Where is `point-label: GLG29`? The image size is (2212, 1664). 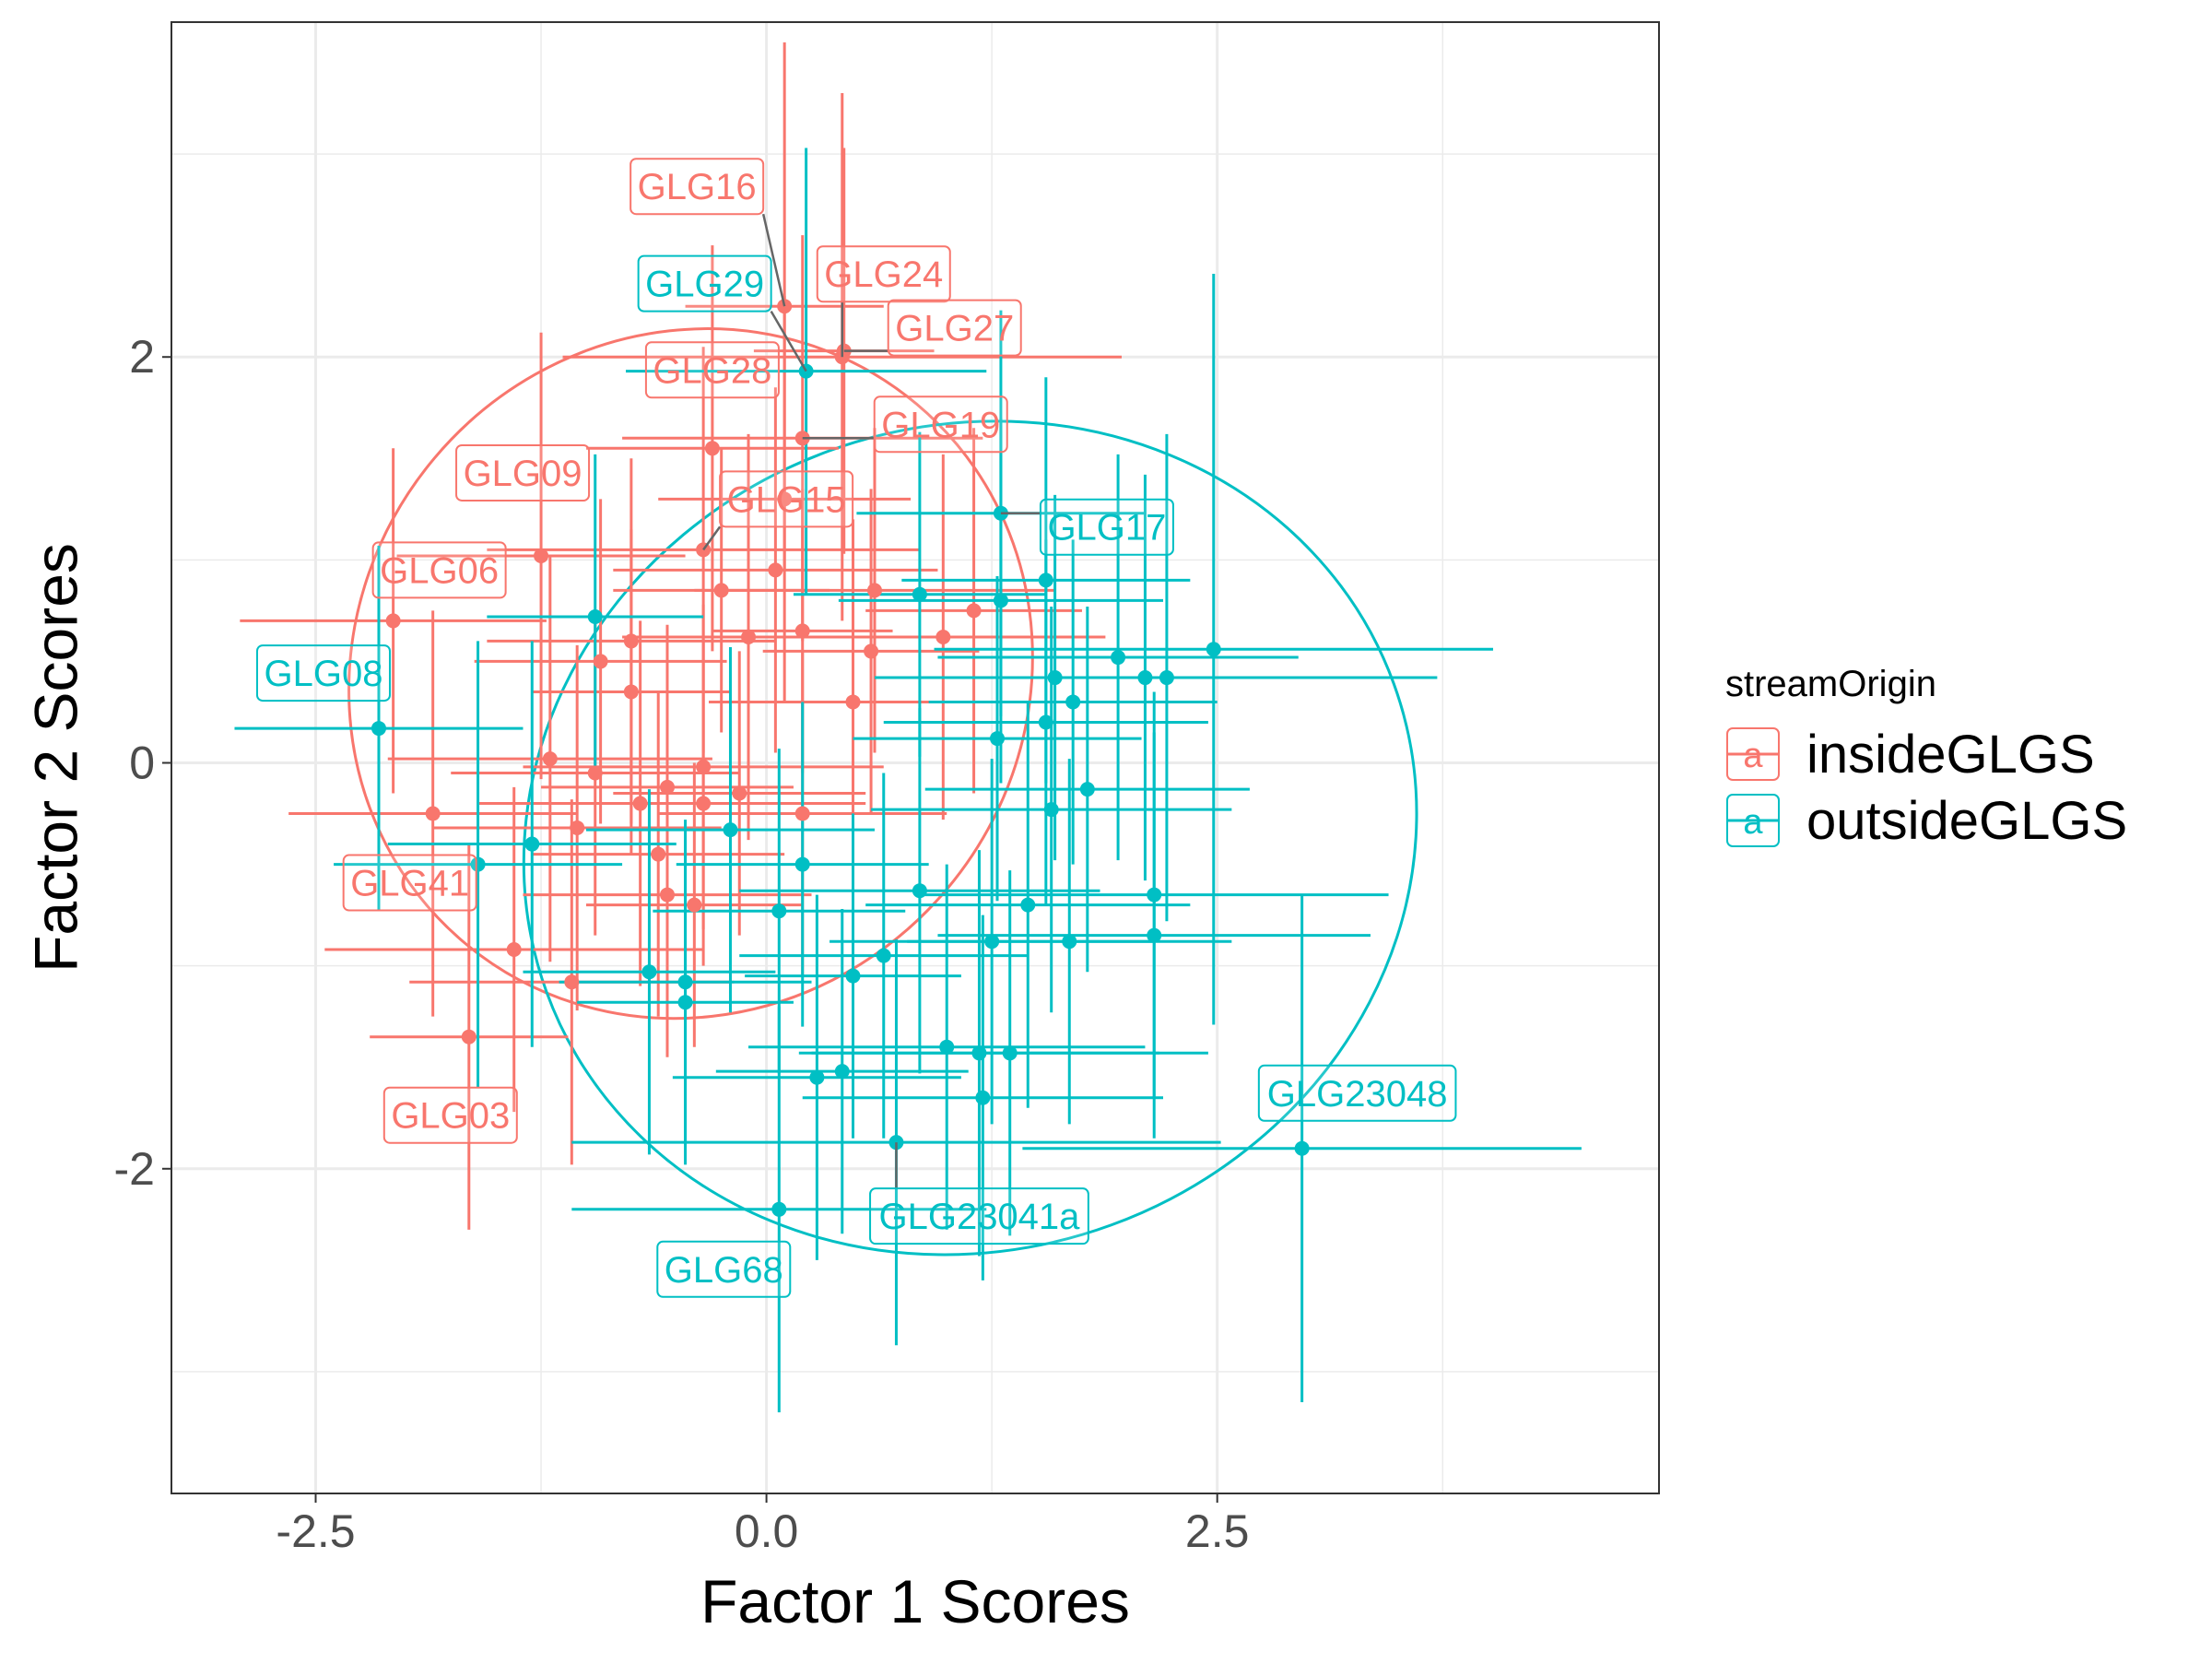 point-label: GLG29 is located at coordinates (722, 313).